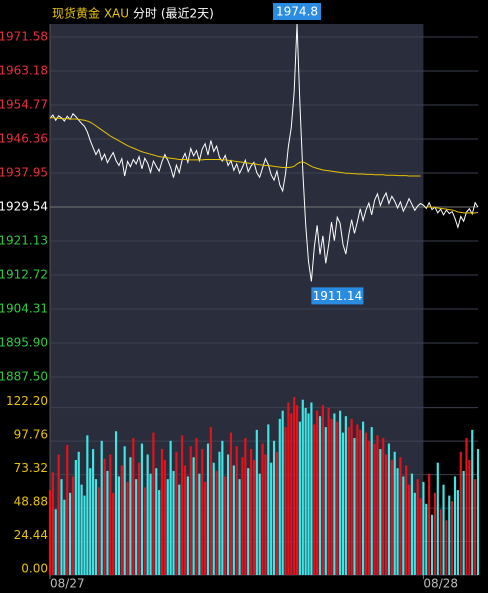 This screenshot has height=593, width=488. I want to click on y-tick-label: 1921.13, so click(24, 240).